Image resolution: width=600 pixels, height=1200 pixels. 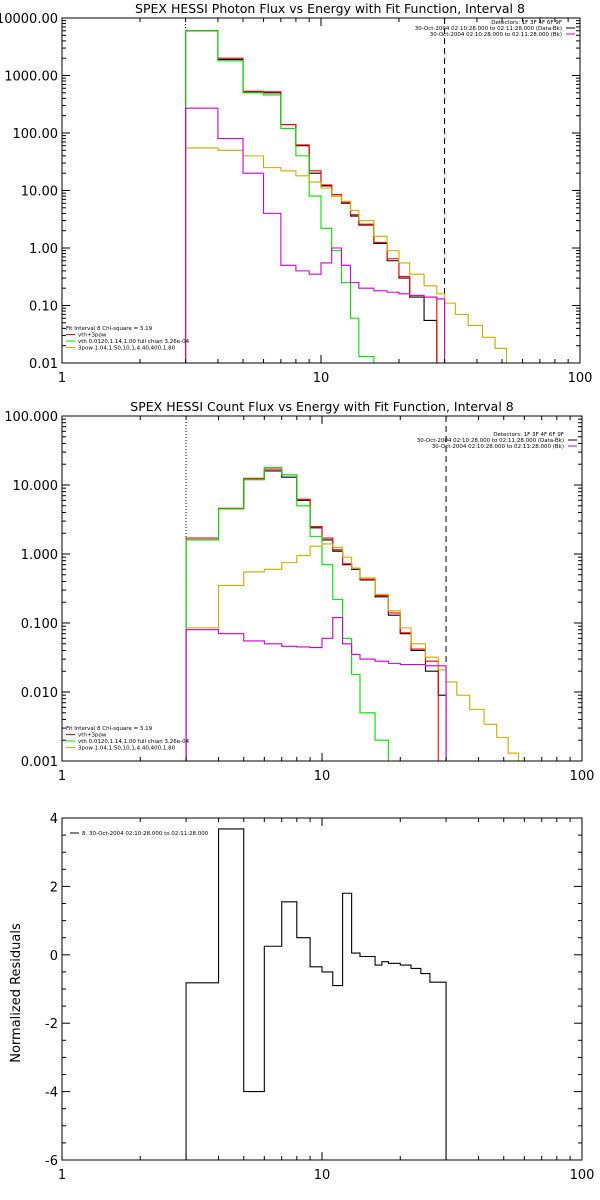 I want to click on y-tick-label: 10.00, so click(x=39, y=192).